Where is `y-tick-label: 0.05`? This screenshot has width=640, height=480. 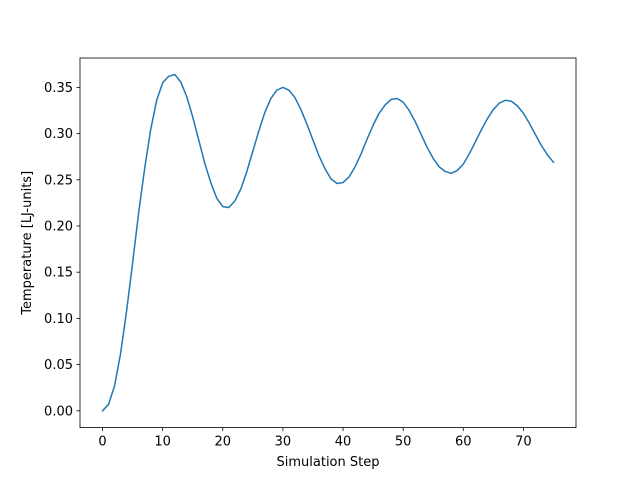
y-tick-label: 0.05 is located at coordinates (58, 365).